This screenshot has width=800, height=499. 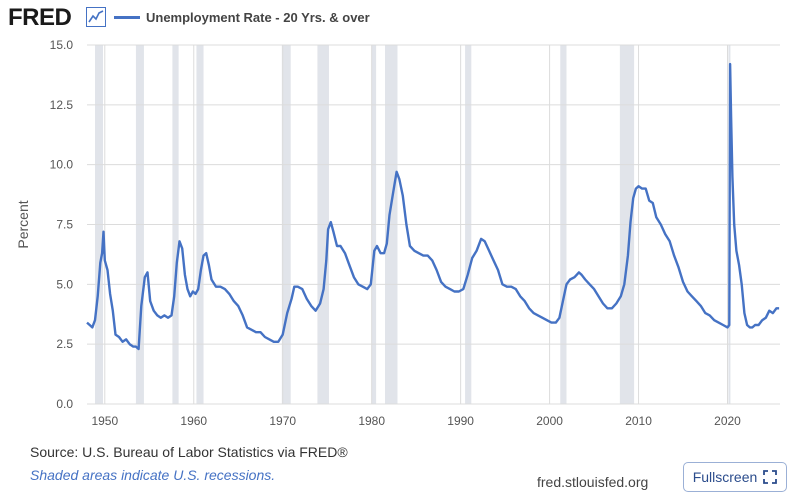 I want to click on y-tick-label: 5.0, so click(x=64, y=284).